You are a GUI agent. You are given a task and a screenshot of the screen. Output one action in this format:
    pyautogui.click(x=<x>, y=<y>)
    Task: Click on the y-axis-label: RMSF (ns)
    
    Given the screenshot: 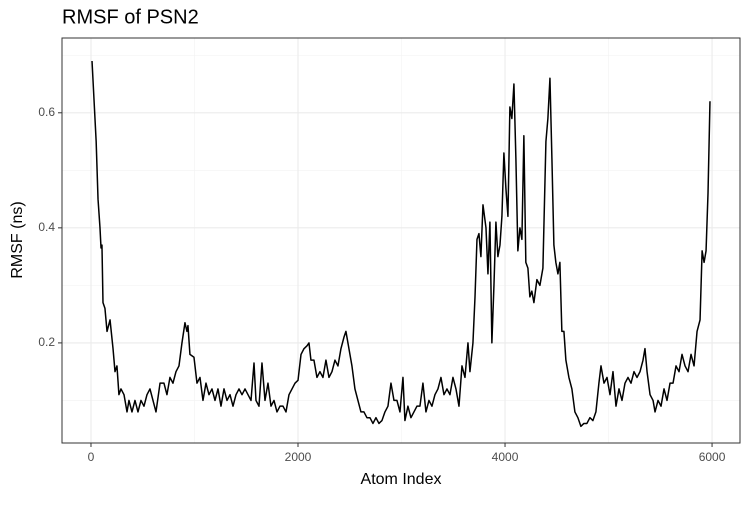 What is the action you would take?
    pyautogui.click(x=17, y=239)
    